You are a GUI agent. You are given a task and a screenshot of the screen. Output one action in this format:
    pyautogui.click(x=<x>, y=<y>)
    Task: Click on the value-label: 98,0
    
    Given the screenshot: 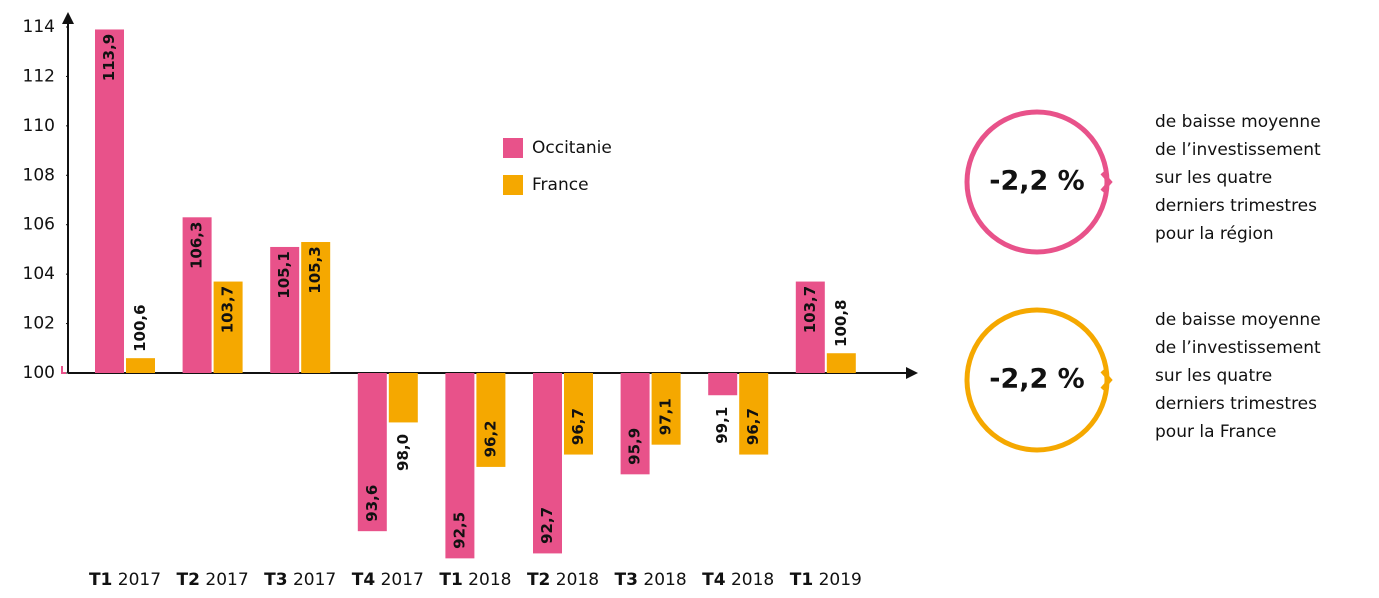 What is the action you would take?
    pyautogui.click(x=403, y=452)
    